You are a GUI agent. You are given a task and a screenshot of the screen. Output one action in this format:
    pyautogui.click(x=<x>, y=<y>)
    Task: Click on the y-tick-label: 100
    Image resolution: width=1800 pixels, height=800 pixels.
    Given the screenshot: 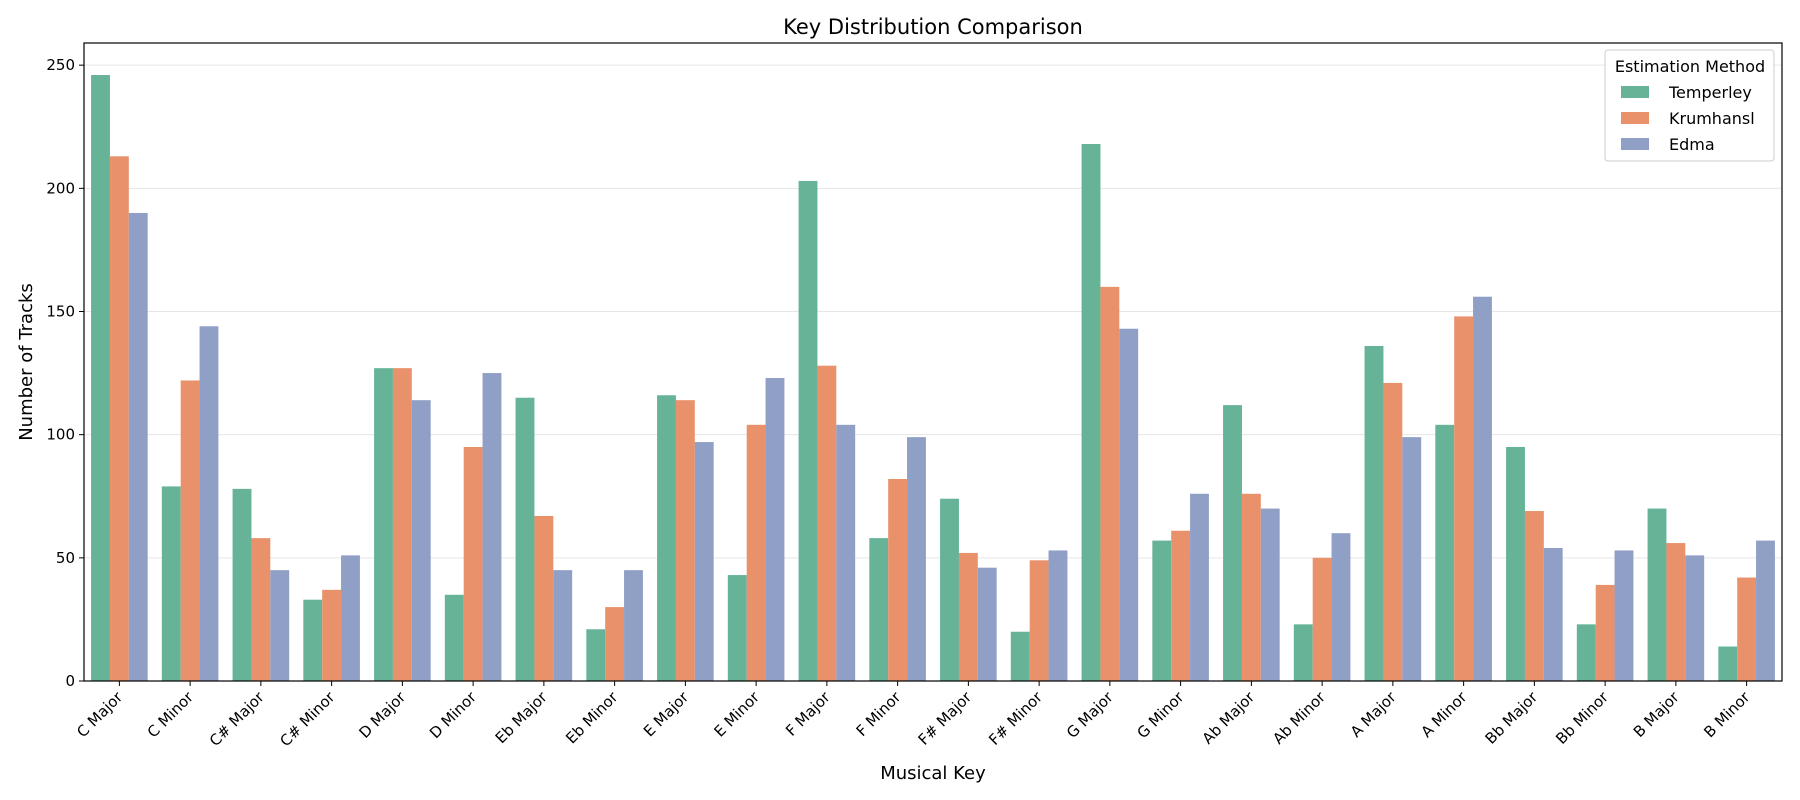 What is the action you would take?
    pyautogui.click(x=60, y=435)
    